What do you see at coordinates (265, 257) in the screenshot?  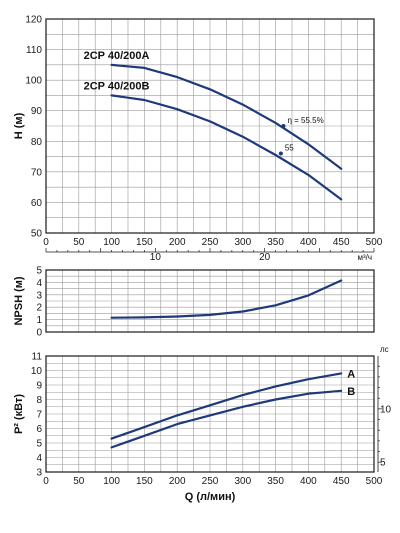 I see `secondary-x-tick-label: 20` at bounding box center [265, 257].